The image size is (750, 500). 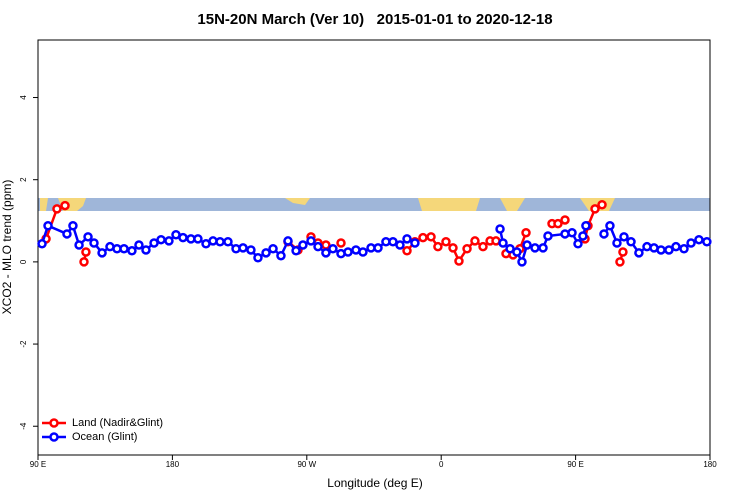 I want to click on y-tick-label: -4, so click(x=23, y=426).